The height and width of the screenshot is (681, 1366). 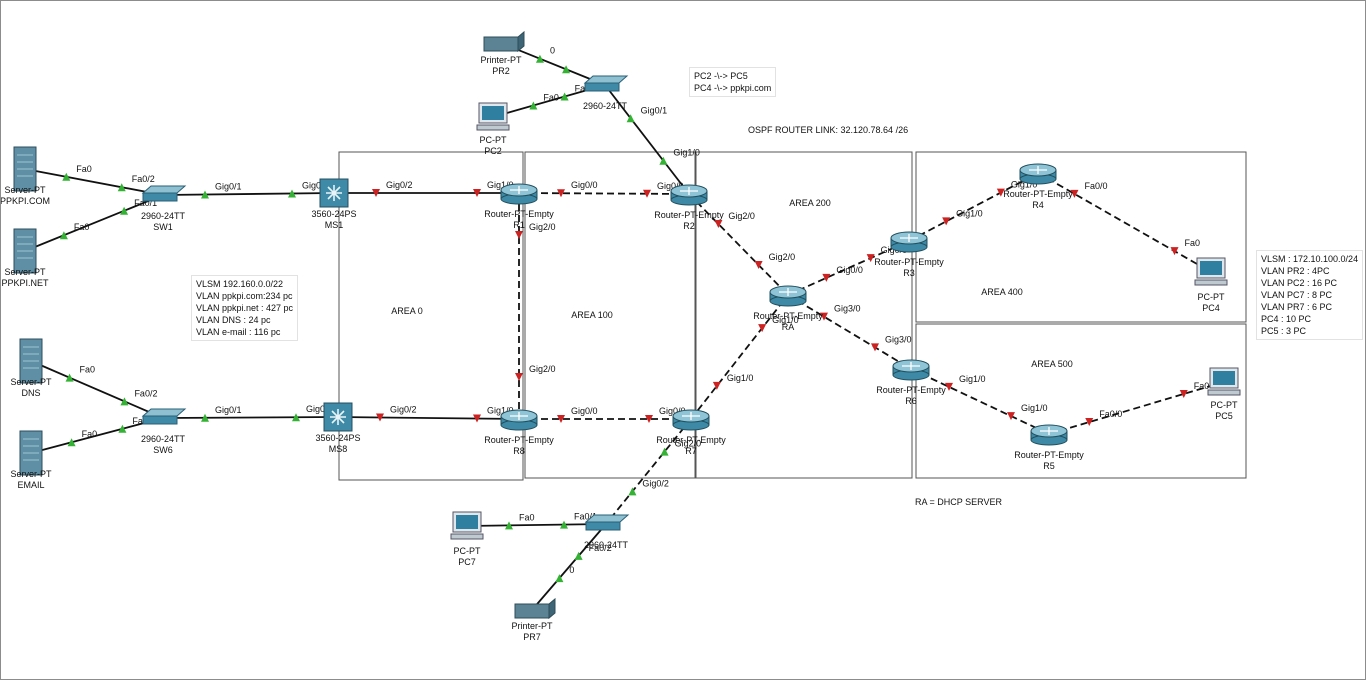 I want to click on link-sw2-r2: Gig0/1 Gig1/0, so click(x=652, y=139).